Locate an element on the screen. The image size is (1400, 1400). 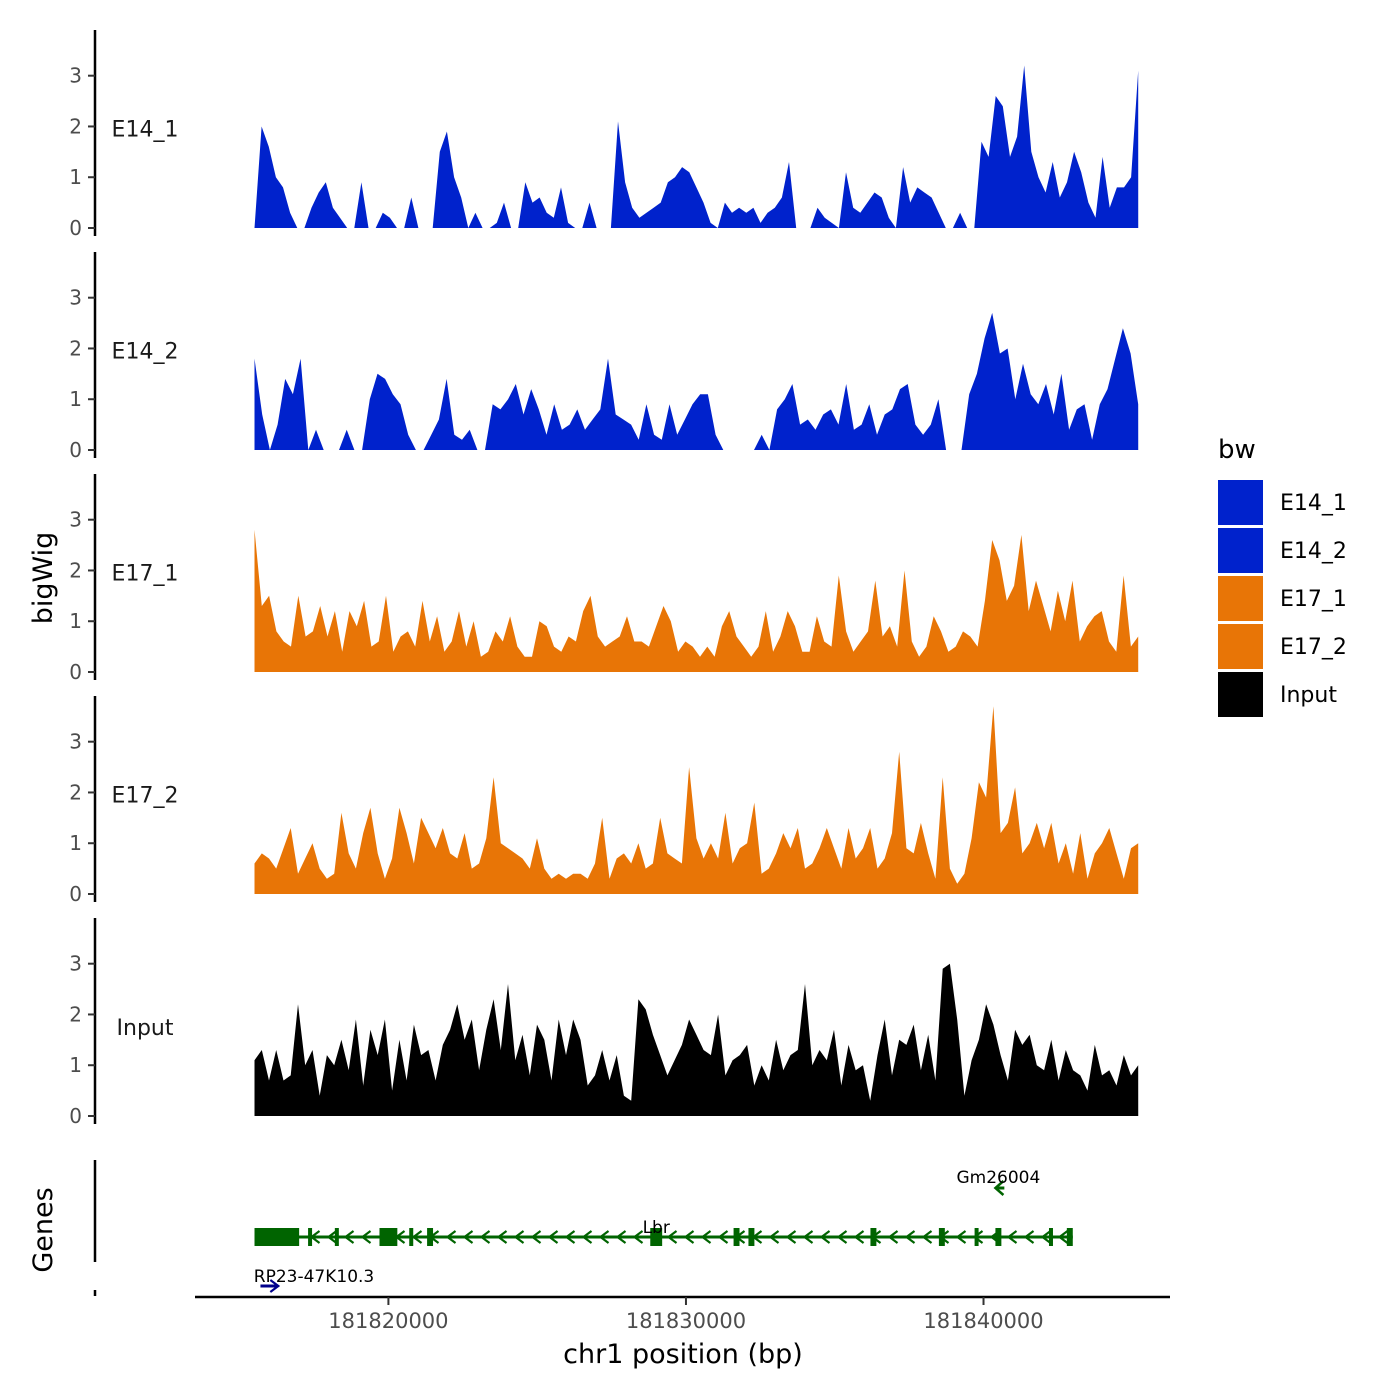
x-axis-title: chr1 position (bp) is located at coordinates (683, 1354).